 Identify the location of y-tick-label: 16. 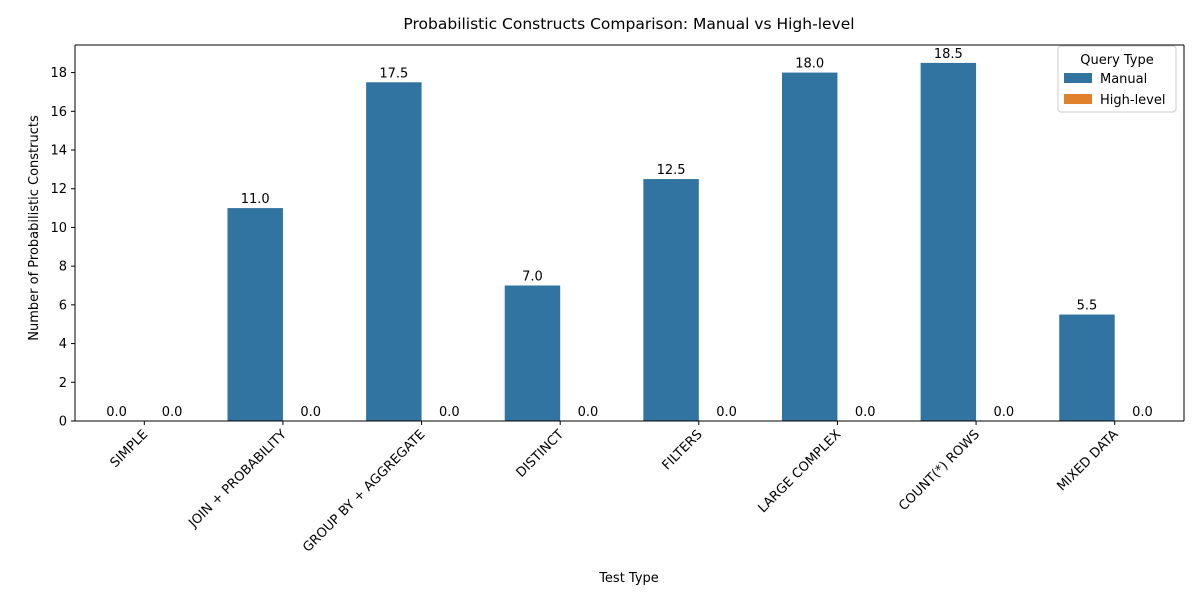
(58, 112).